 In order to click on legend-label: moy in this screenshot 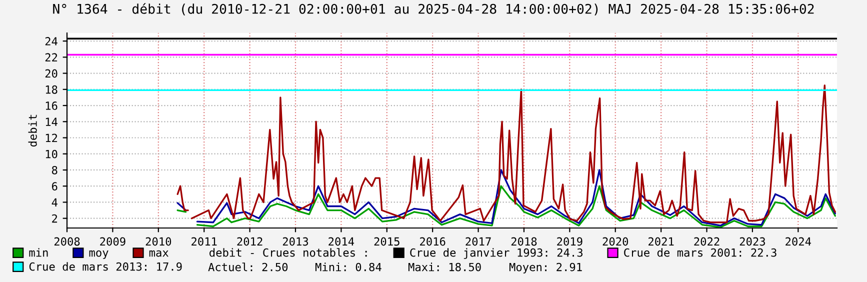, I will do `click(98, 254)`.